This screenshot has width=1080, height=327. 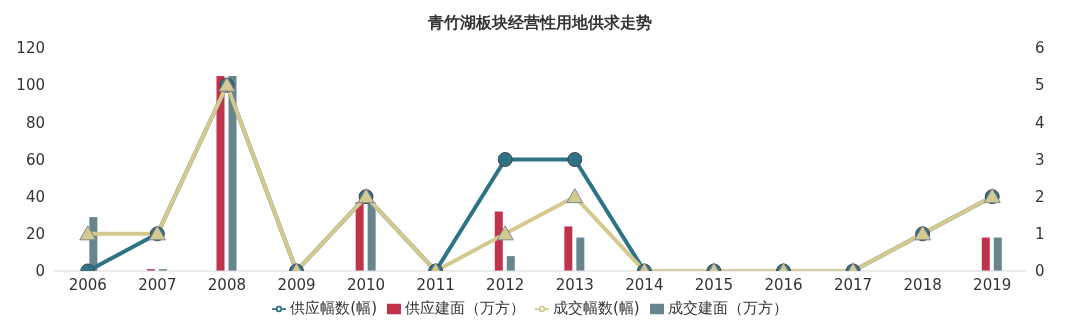 I want to click on x-tick-label: 2010, so click(x=366, y=284).